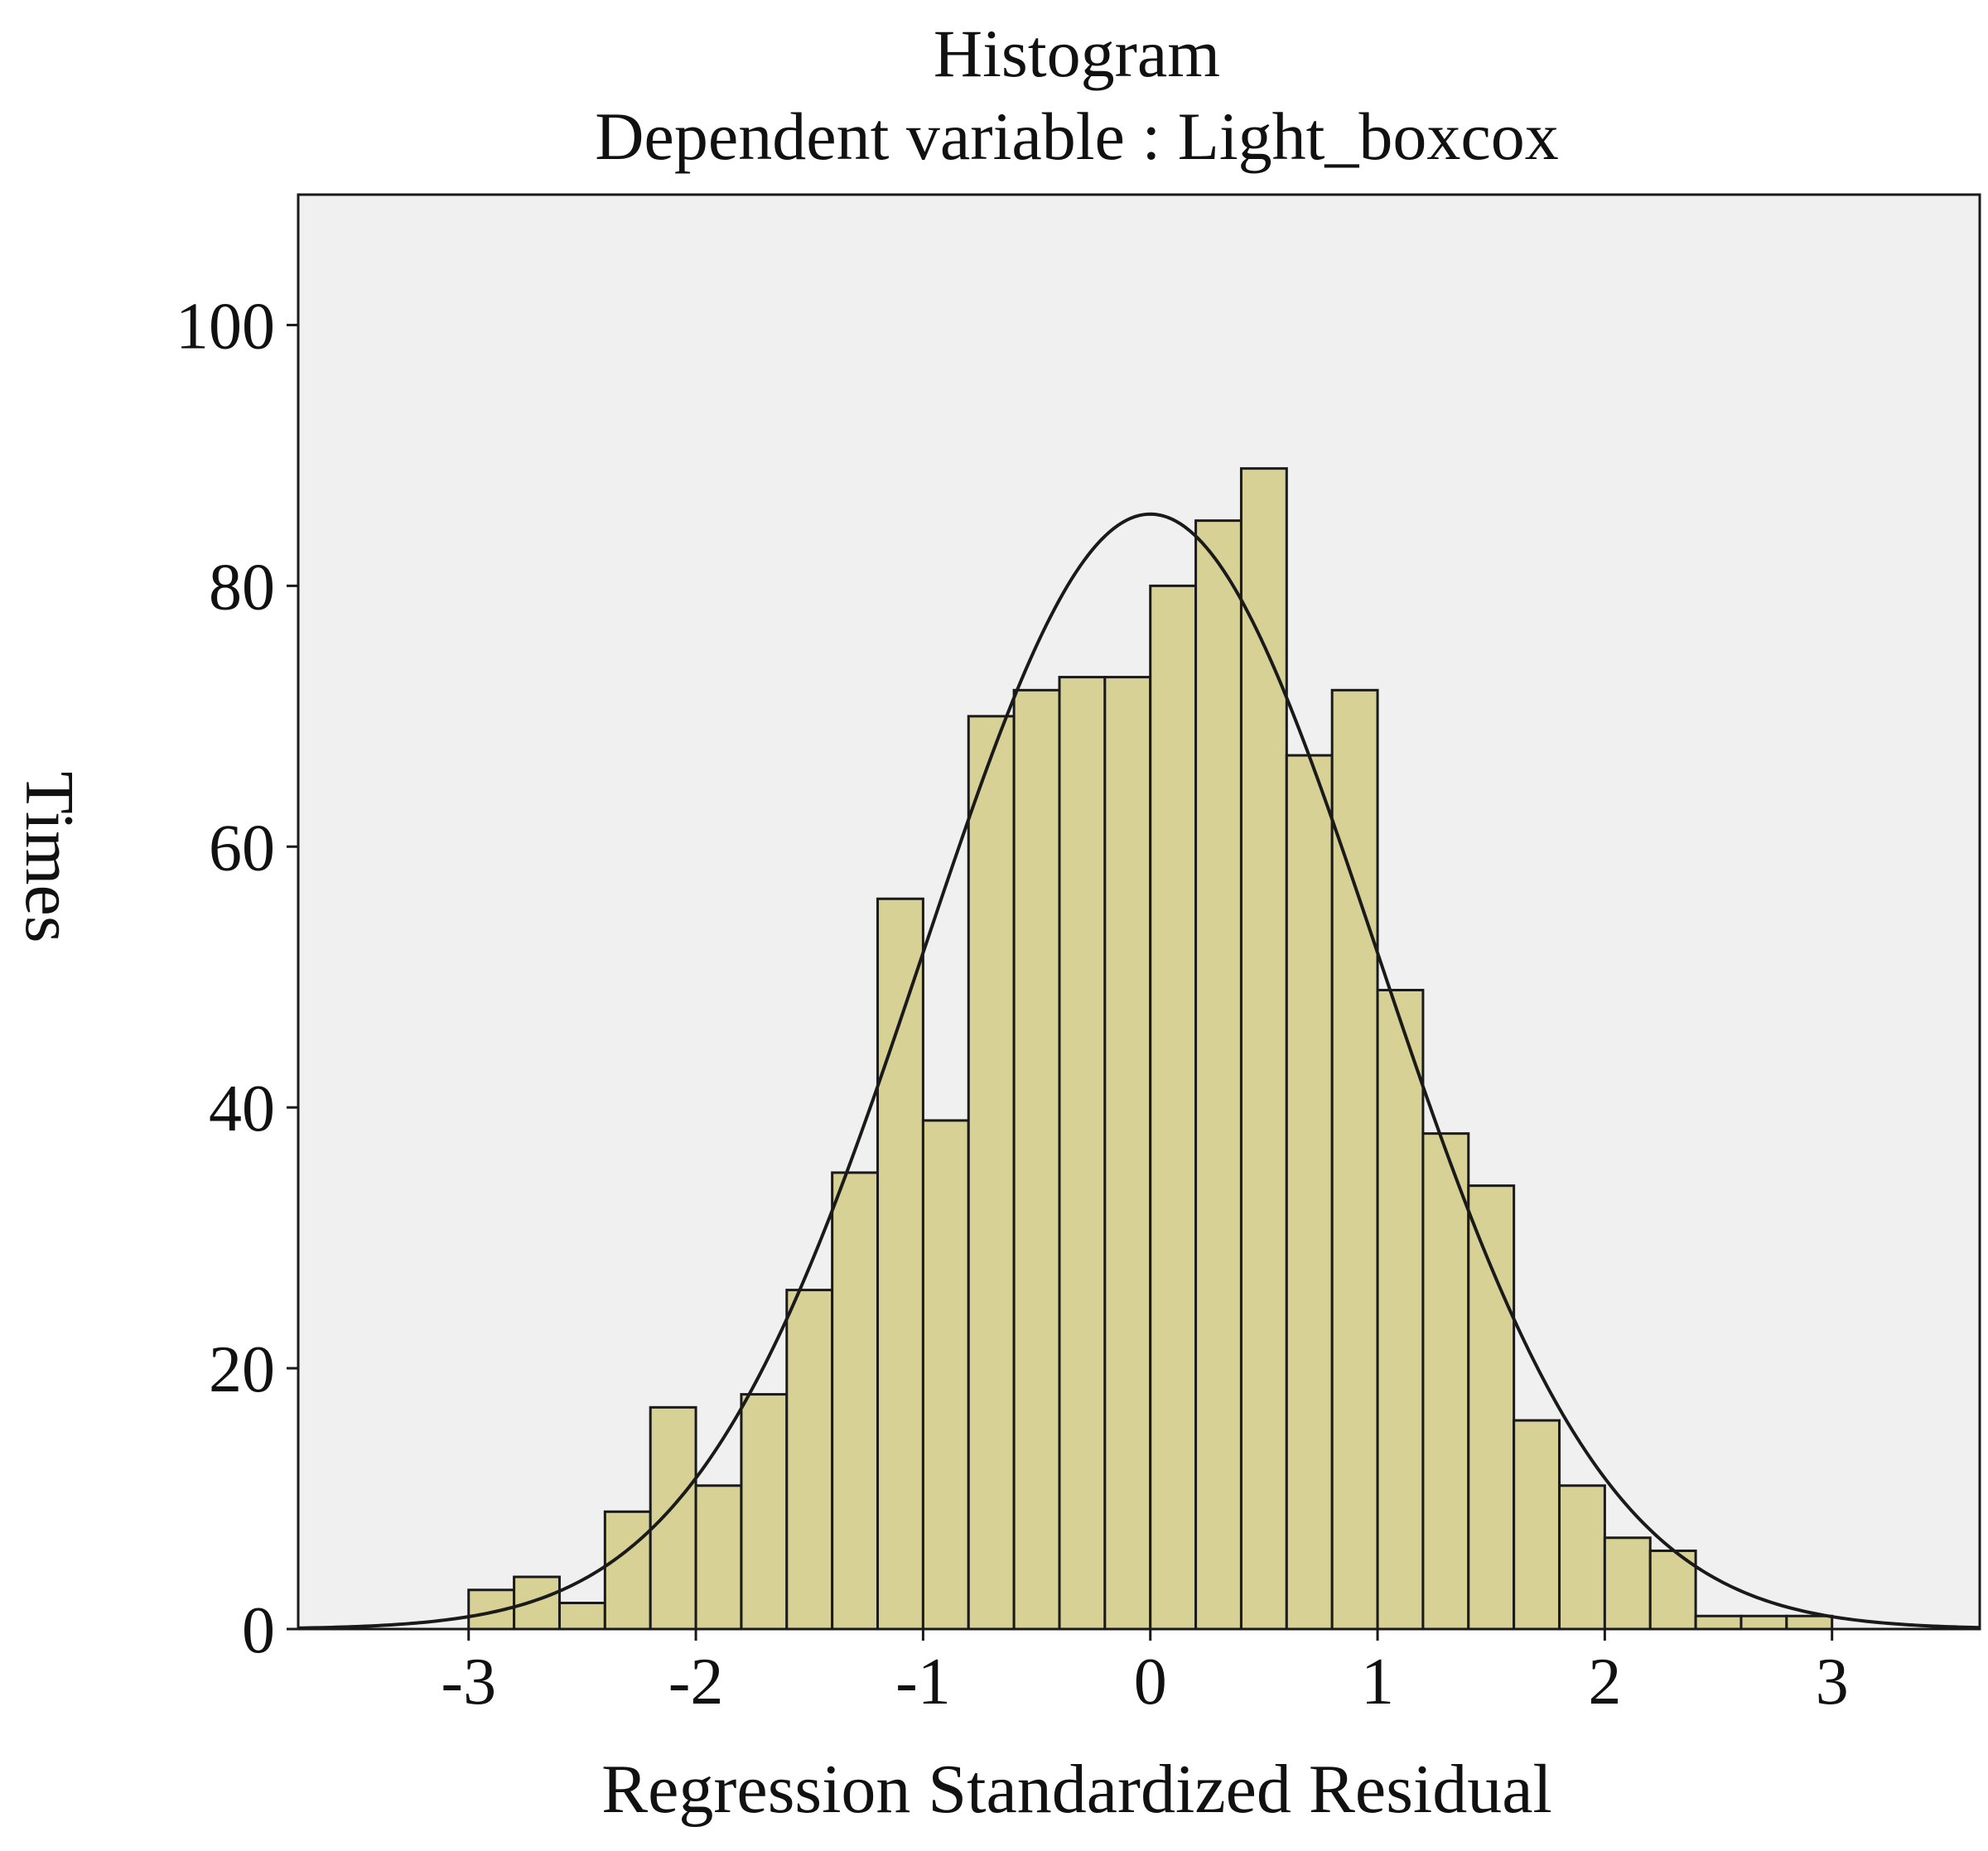 The image size is (1988, 1851). What do you see at coordinates (1077, 53) in the screenshot?
I see `chart-title: Histogram` at bounding box center [1077, 53].